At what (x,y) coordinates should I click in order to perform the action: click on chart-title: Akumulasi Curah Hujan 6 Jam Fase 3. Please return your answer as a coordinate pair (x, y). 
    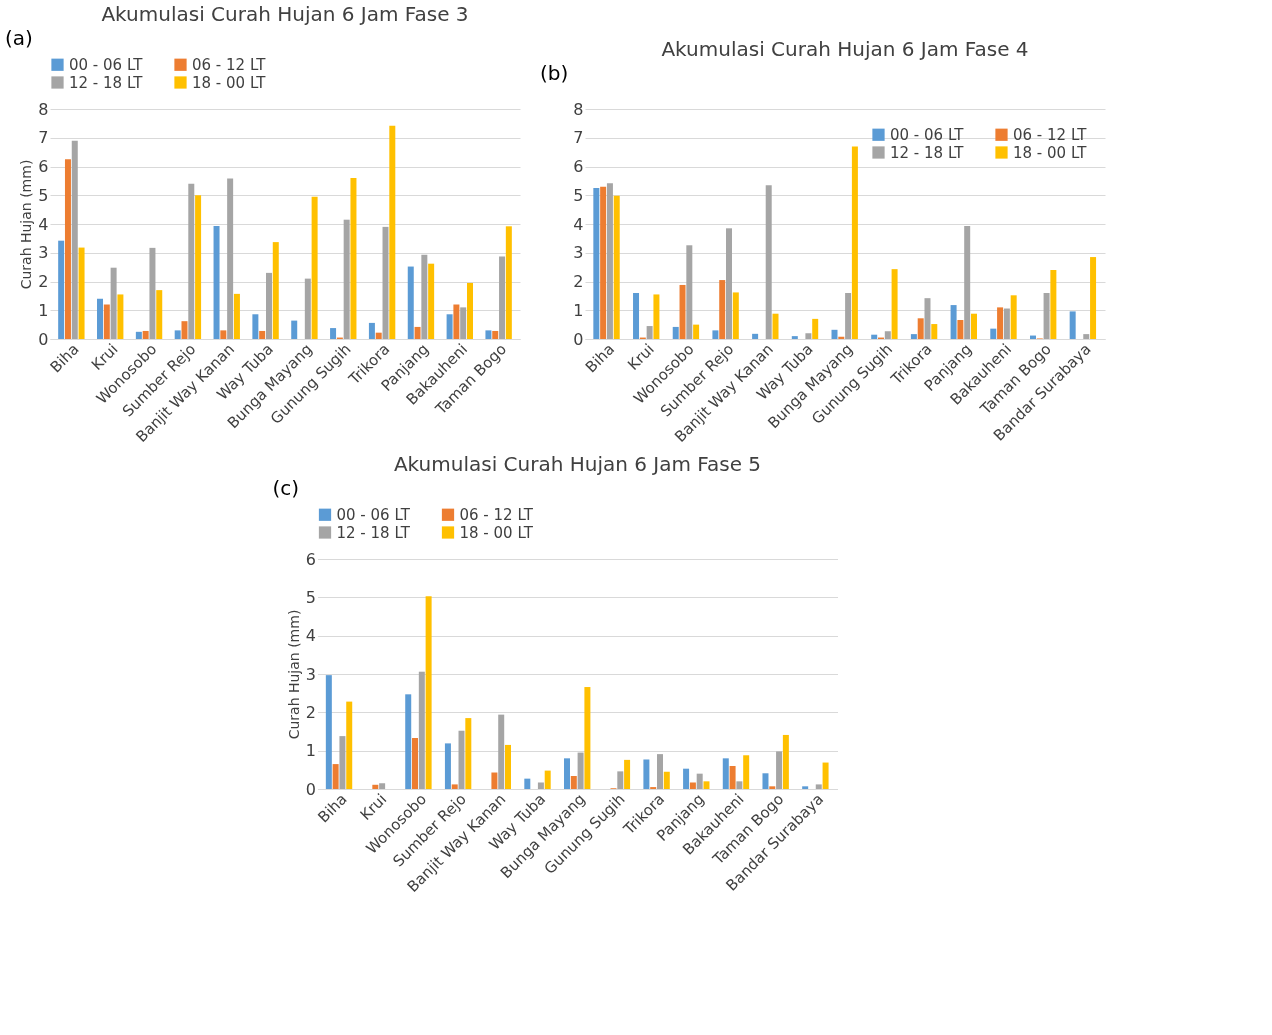
    Looking at the image, I should click on (285, 14).